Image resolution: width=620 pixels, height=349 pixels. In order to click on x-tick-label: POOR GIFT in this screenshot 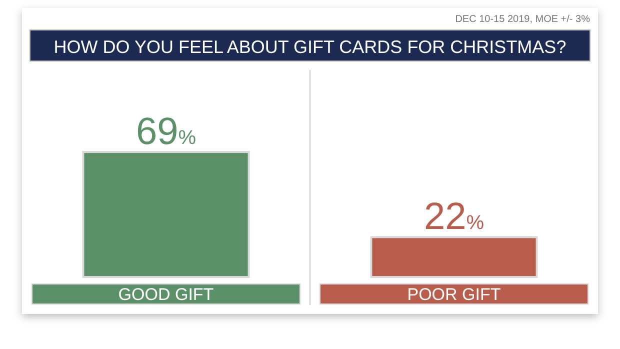, I will do `click(454, 294)`.